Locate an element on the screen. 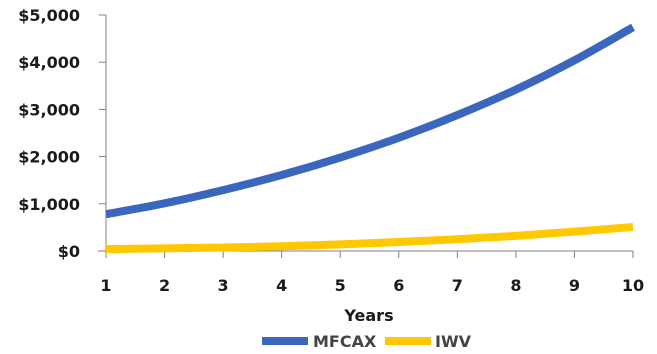  x-tick-label: 9 is located at coordinates (574, 285).